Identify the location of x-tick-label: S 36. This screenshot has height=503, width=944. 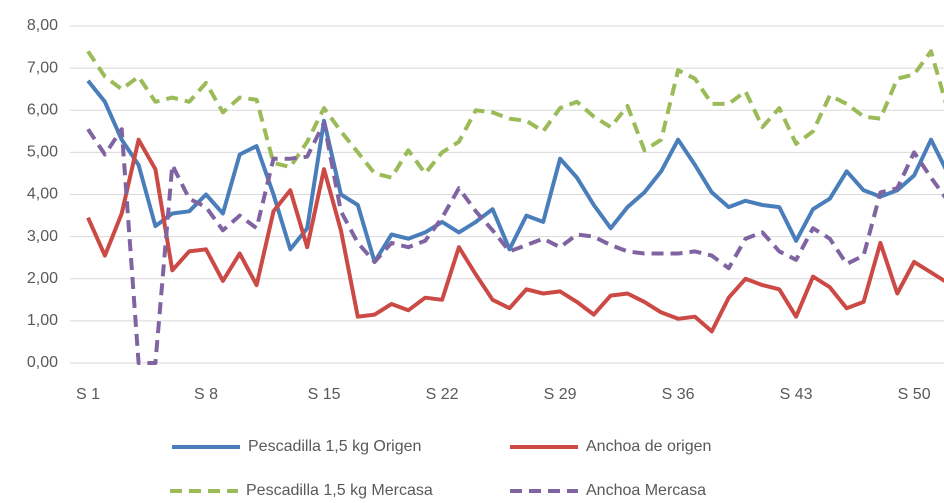
(678, 394).